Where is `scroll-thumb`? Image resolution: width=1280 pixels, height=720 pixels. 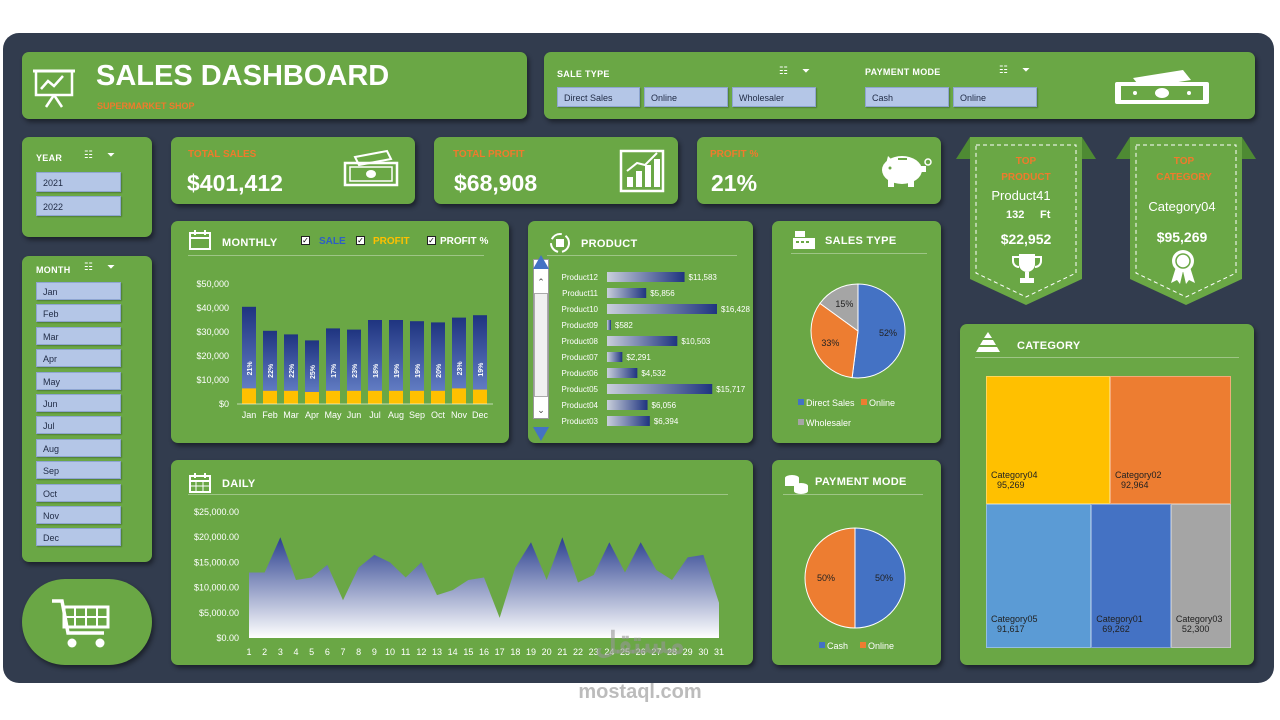 scroll-thumb is located at coordinates (541, 345).